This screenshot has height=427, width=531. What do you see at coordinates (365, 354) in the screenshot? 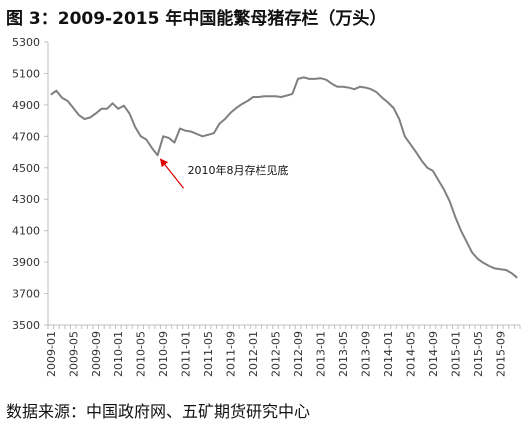
I see `x-tick-label: 2013-09` at bounding box center [365, 354].